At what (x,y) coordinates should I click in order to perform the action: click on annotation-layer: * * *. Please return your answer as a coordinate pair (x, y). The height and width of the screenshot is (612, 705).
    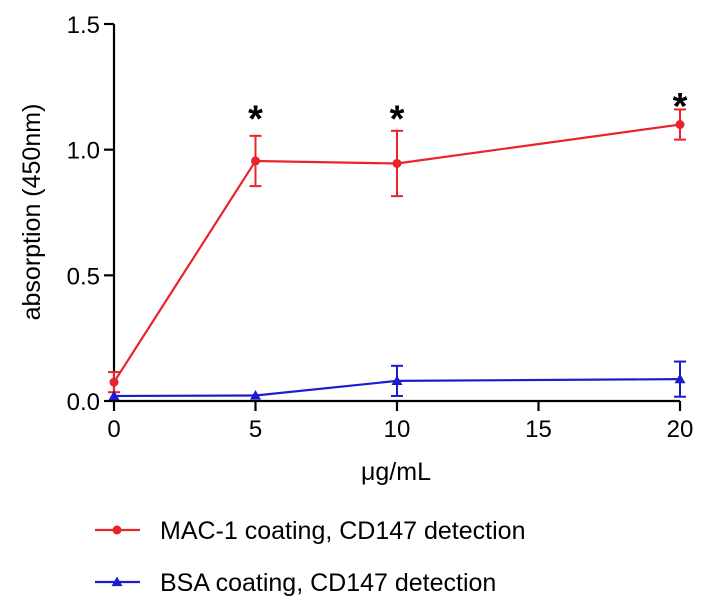
    Looking at the image, I should click on (468, 113).